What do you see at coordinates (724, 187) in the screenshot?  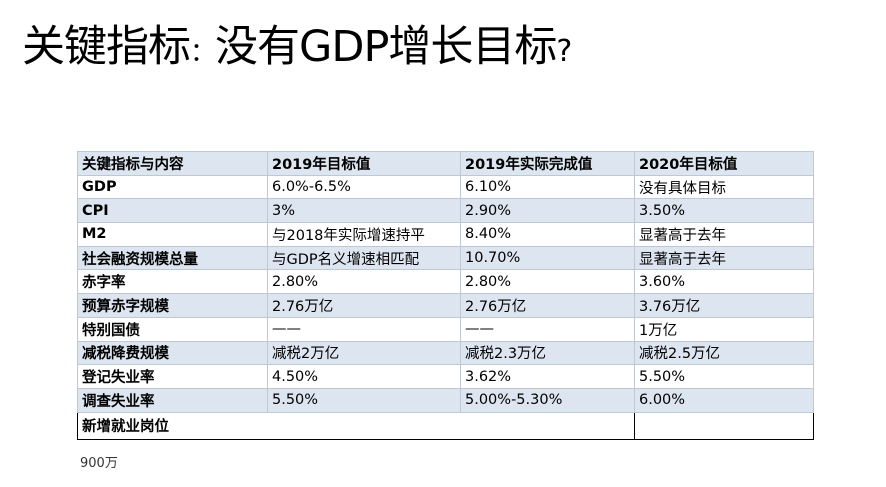 I see `table-cell: 没有具体目标` at bounding box center [724, 187].